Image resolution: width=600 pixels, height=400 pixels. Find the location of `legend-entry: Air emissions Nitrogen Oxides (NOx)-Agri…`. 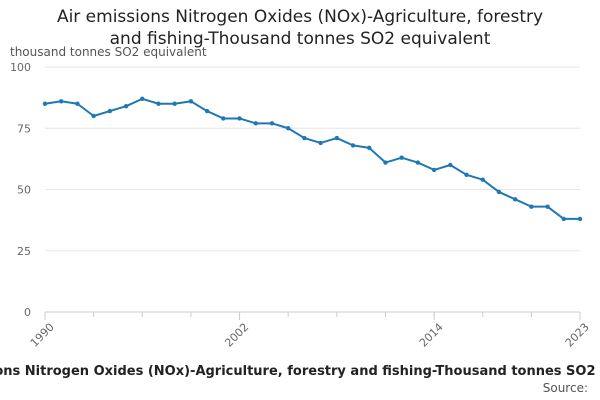

legend-entry: Air emissions Nitrogen Oxides (NOx)-Agri… is located at coordinates (300, 371).